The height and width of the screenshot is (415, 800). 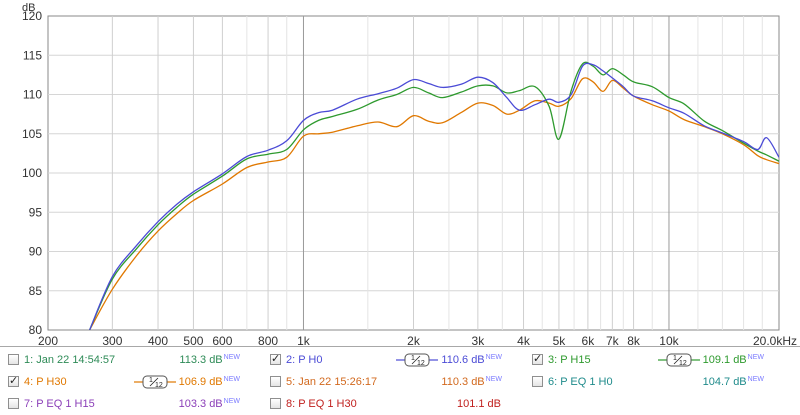 I want to click on x-tick-label: 800, so click(x=268, y=340).